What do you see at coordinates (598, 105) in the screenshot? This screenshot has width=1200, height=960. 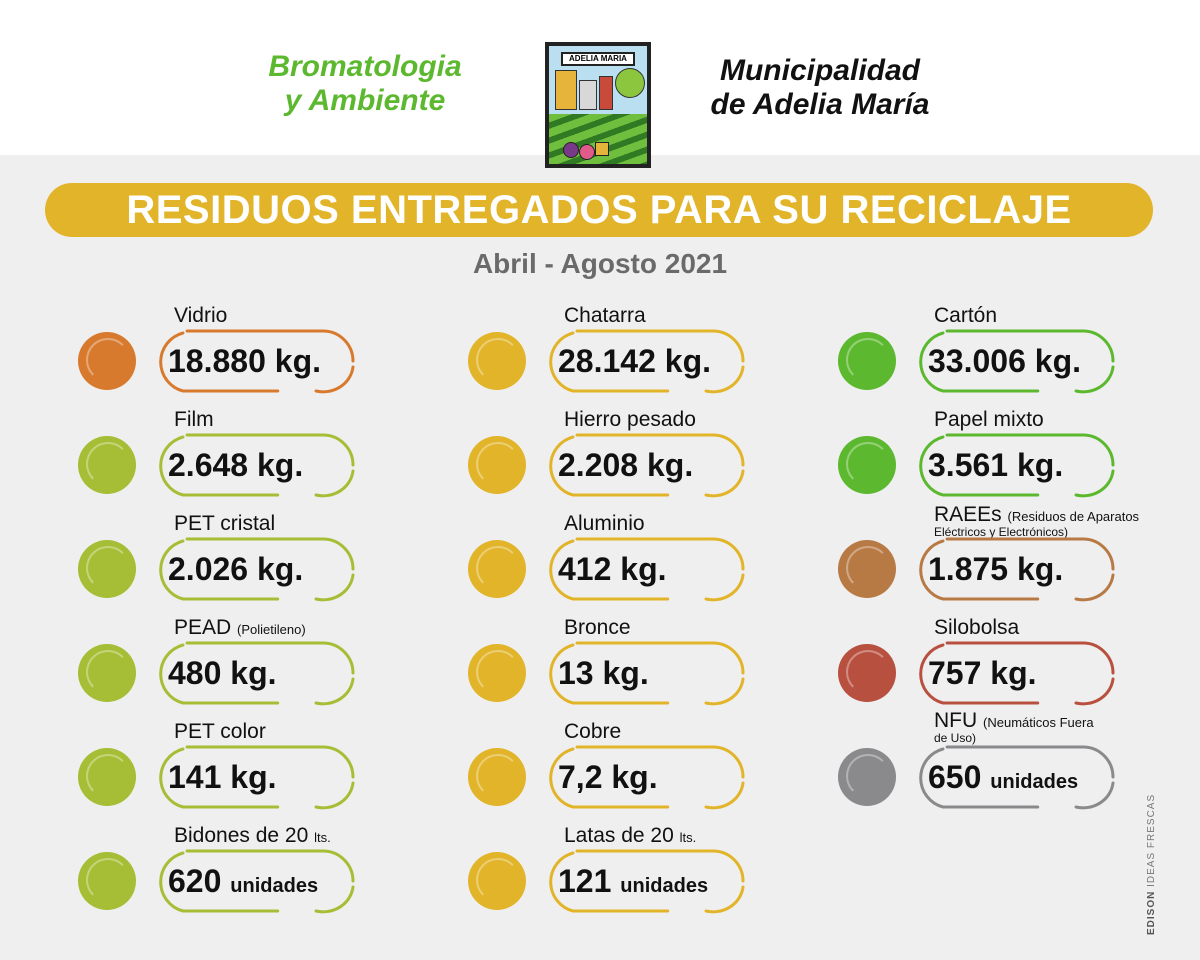 I see `municipality-logo: ADELIA MARIA` at bounding box center [598, 105].